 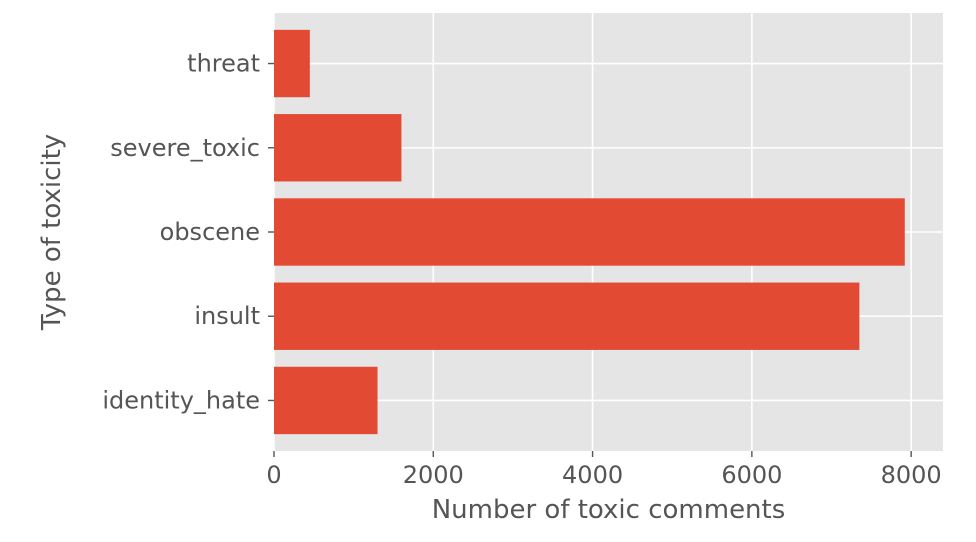 What do you see at coordinates (210, 232) in the screenshot?
I see `y-tick-label-obscene: obscene` at bounding box center [210, 232].